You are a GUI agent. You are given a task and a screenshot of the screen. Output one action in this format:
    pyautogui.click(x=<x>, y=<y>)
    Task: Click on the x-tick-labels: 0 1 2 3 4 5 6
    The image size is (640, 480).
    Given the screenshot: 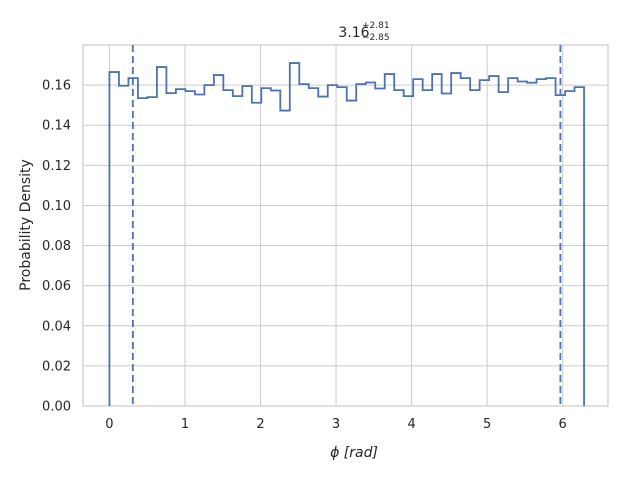 What is the action you would take?
    pyautogui.click(x=336, y=424)
    